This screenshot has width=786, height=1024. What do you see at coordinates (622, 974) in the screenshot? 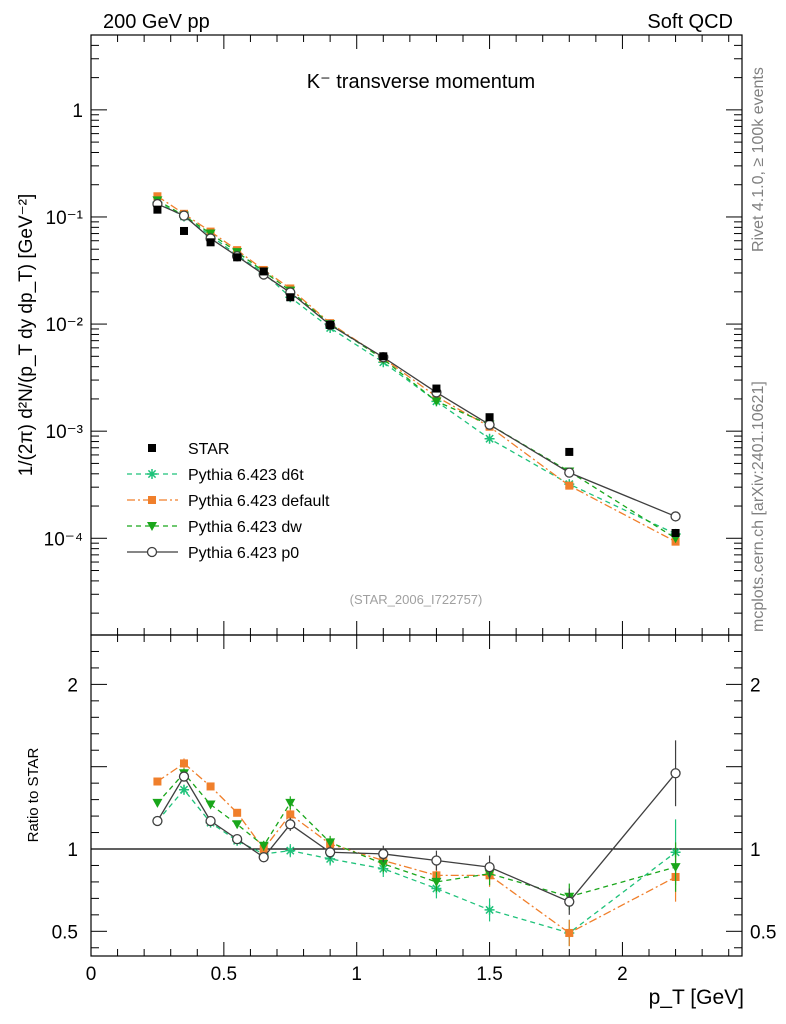
I see `x-tick-label: 2` at bounding box center [622, 974].